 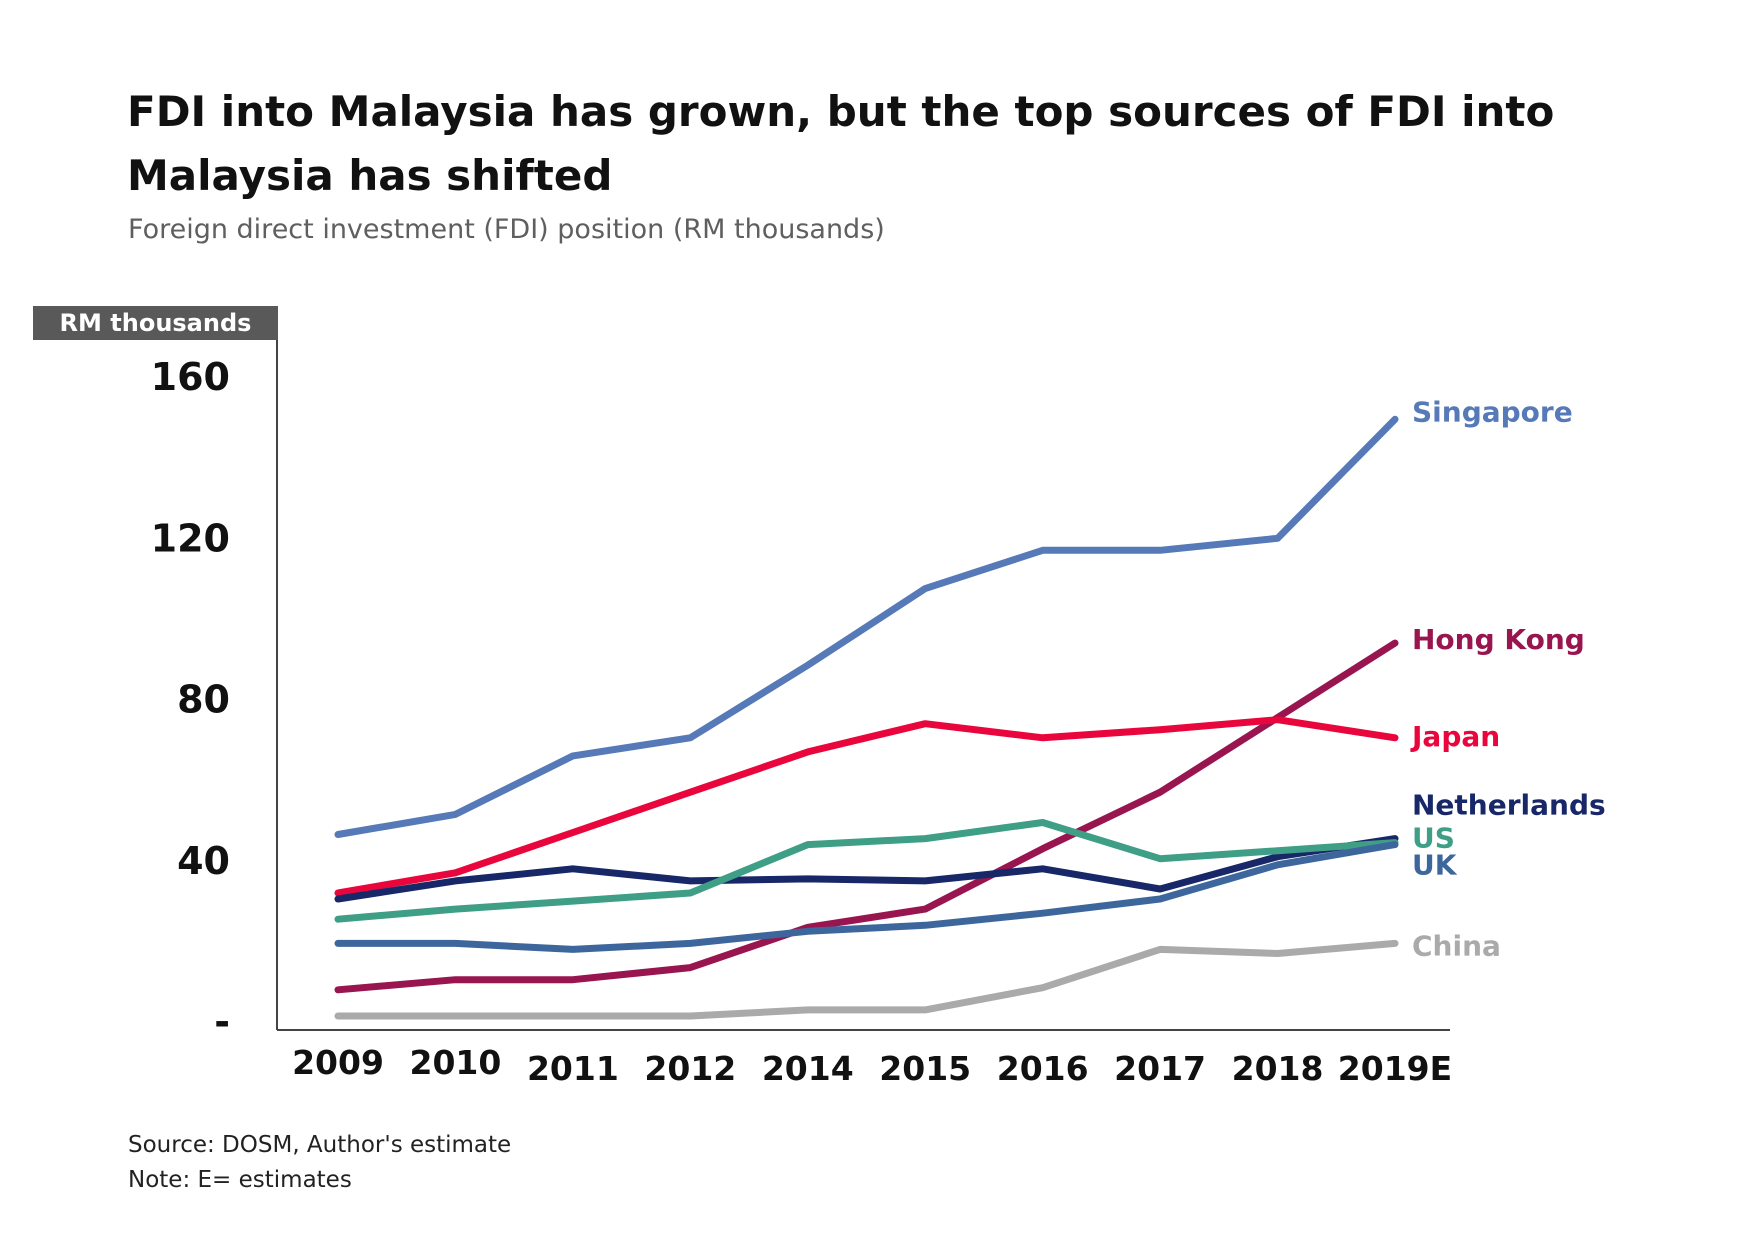 I want to click on x-tick-label: 2017, so click(x=1160, y=1068).